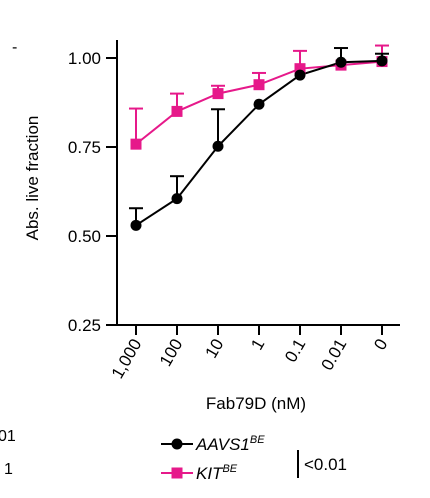 This screenshot has height=498, width=430. I want to click on x-tick-label: 100, so click(171, 353).